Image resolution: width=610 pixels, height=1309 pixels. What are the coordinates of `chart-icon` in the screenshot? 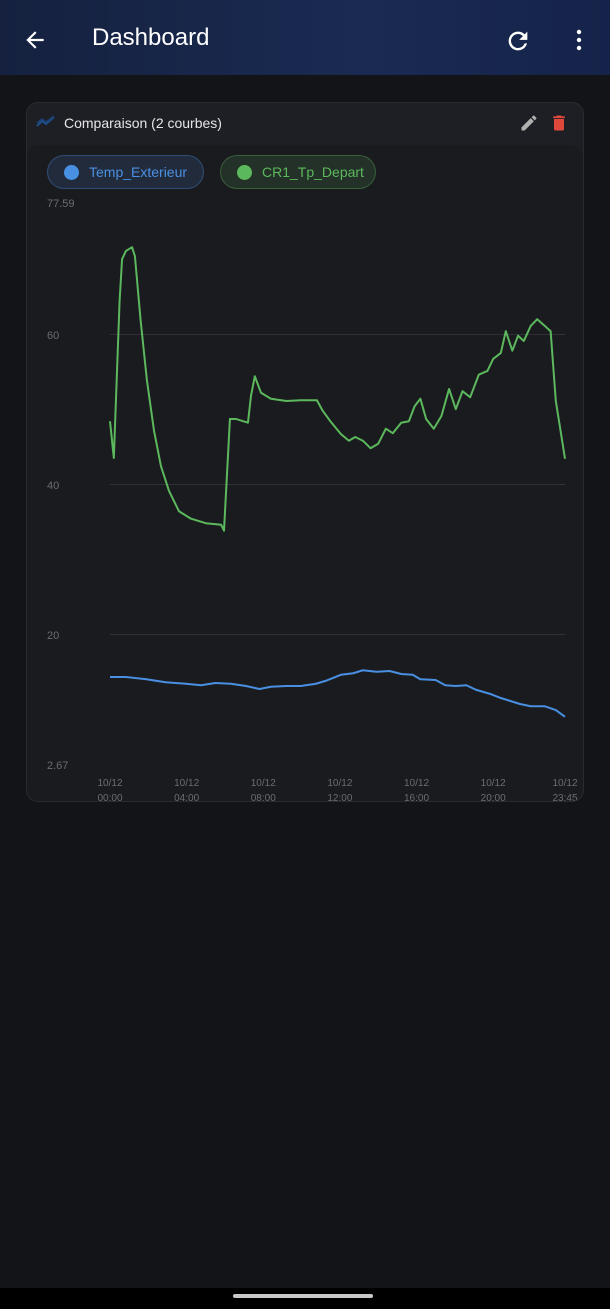 It's located at (45, 121).